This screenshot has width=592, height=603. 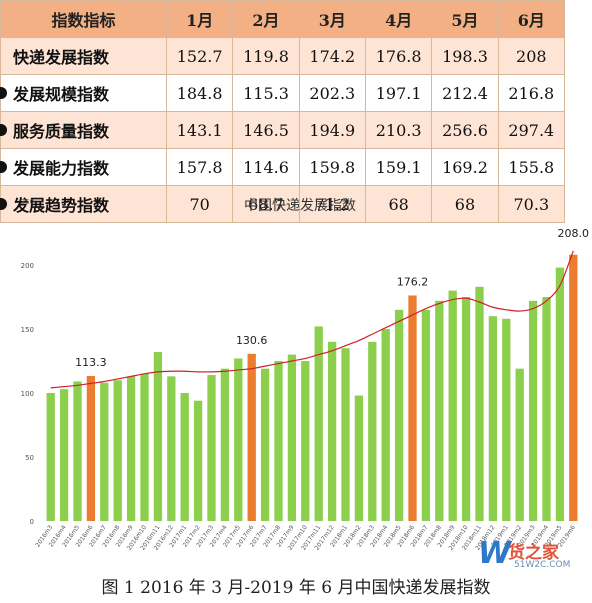 What do you see at coordinates (465, 56) in the screenshot?
I see `table-cell: 198.3` at bounding box center [465, 56].